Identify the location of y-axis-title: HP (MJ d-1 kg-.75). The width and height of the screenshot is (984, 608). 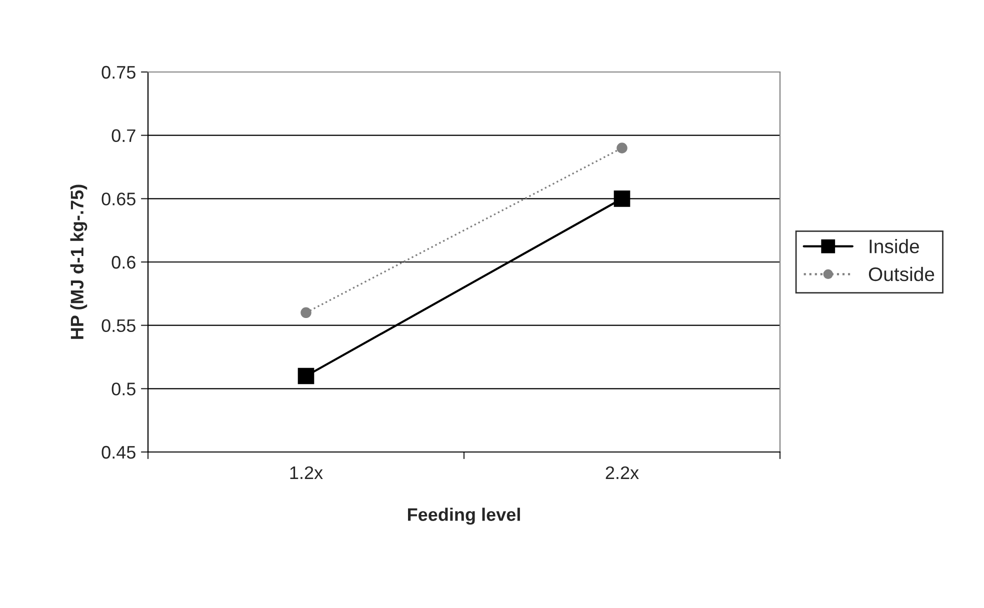
(79, 261).